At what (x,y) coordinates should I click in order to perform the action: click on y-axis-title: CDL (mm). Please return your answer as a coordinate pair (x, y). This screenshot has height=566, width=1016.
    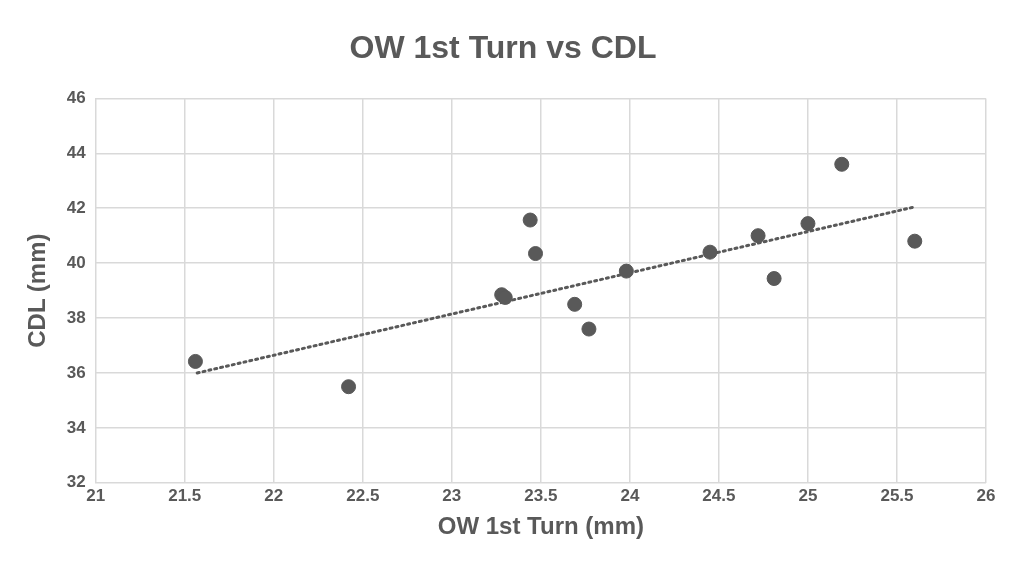
    Looking at the image, I should click on (37, 290).